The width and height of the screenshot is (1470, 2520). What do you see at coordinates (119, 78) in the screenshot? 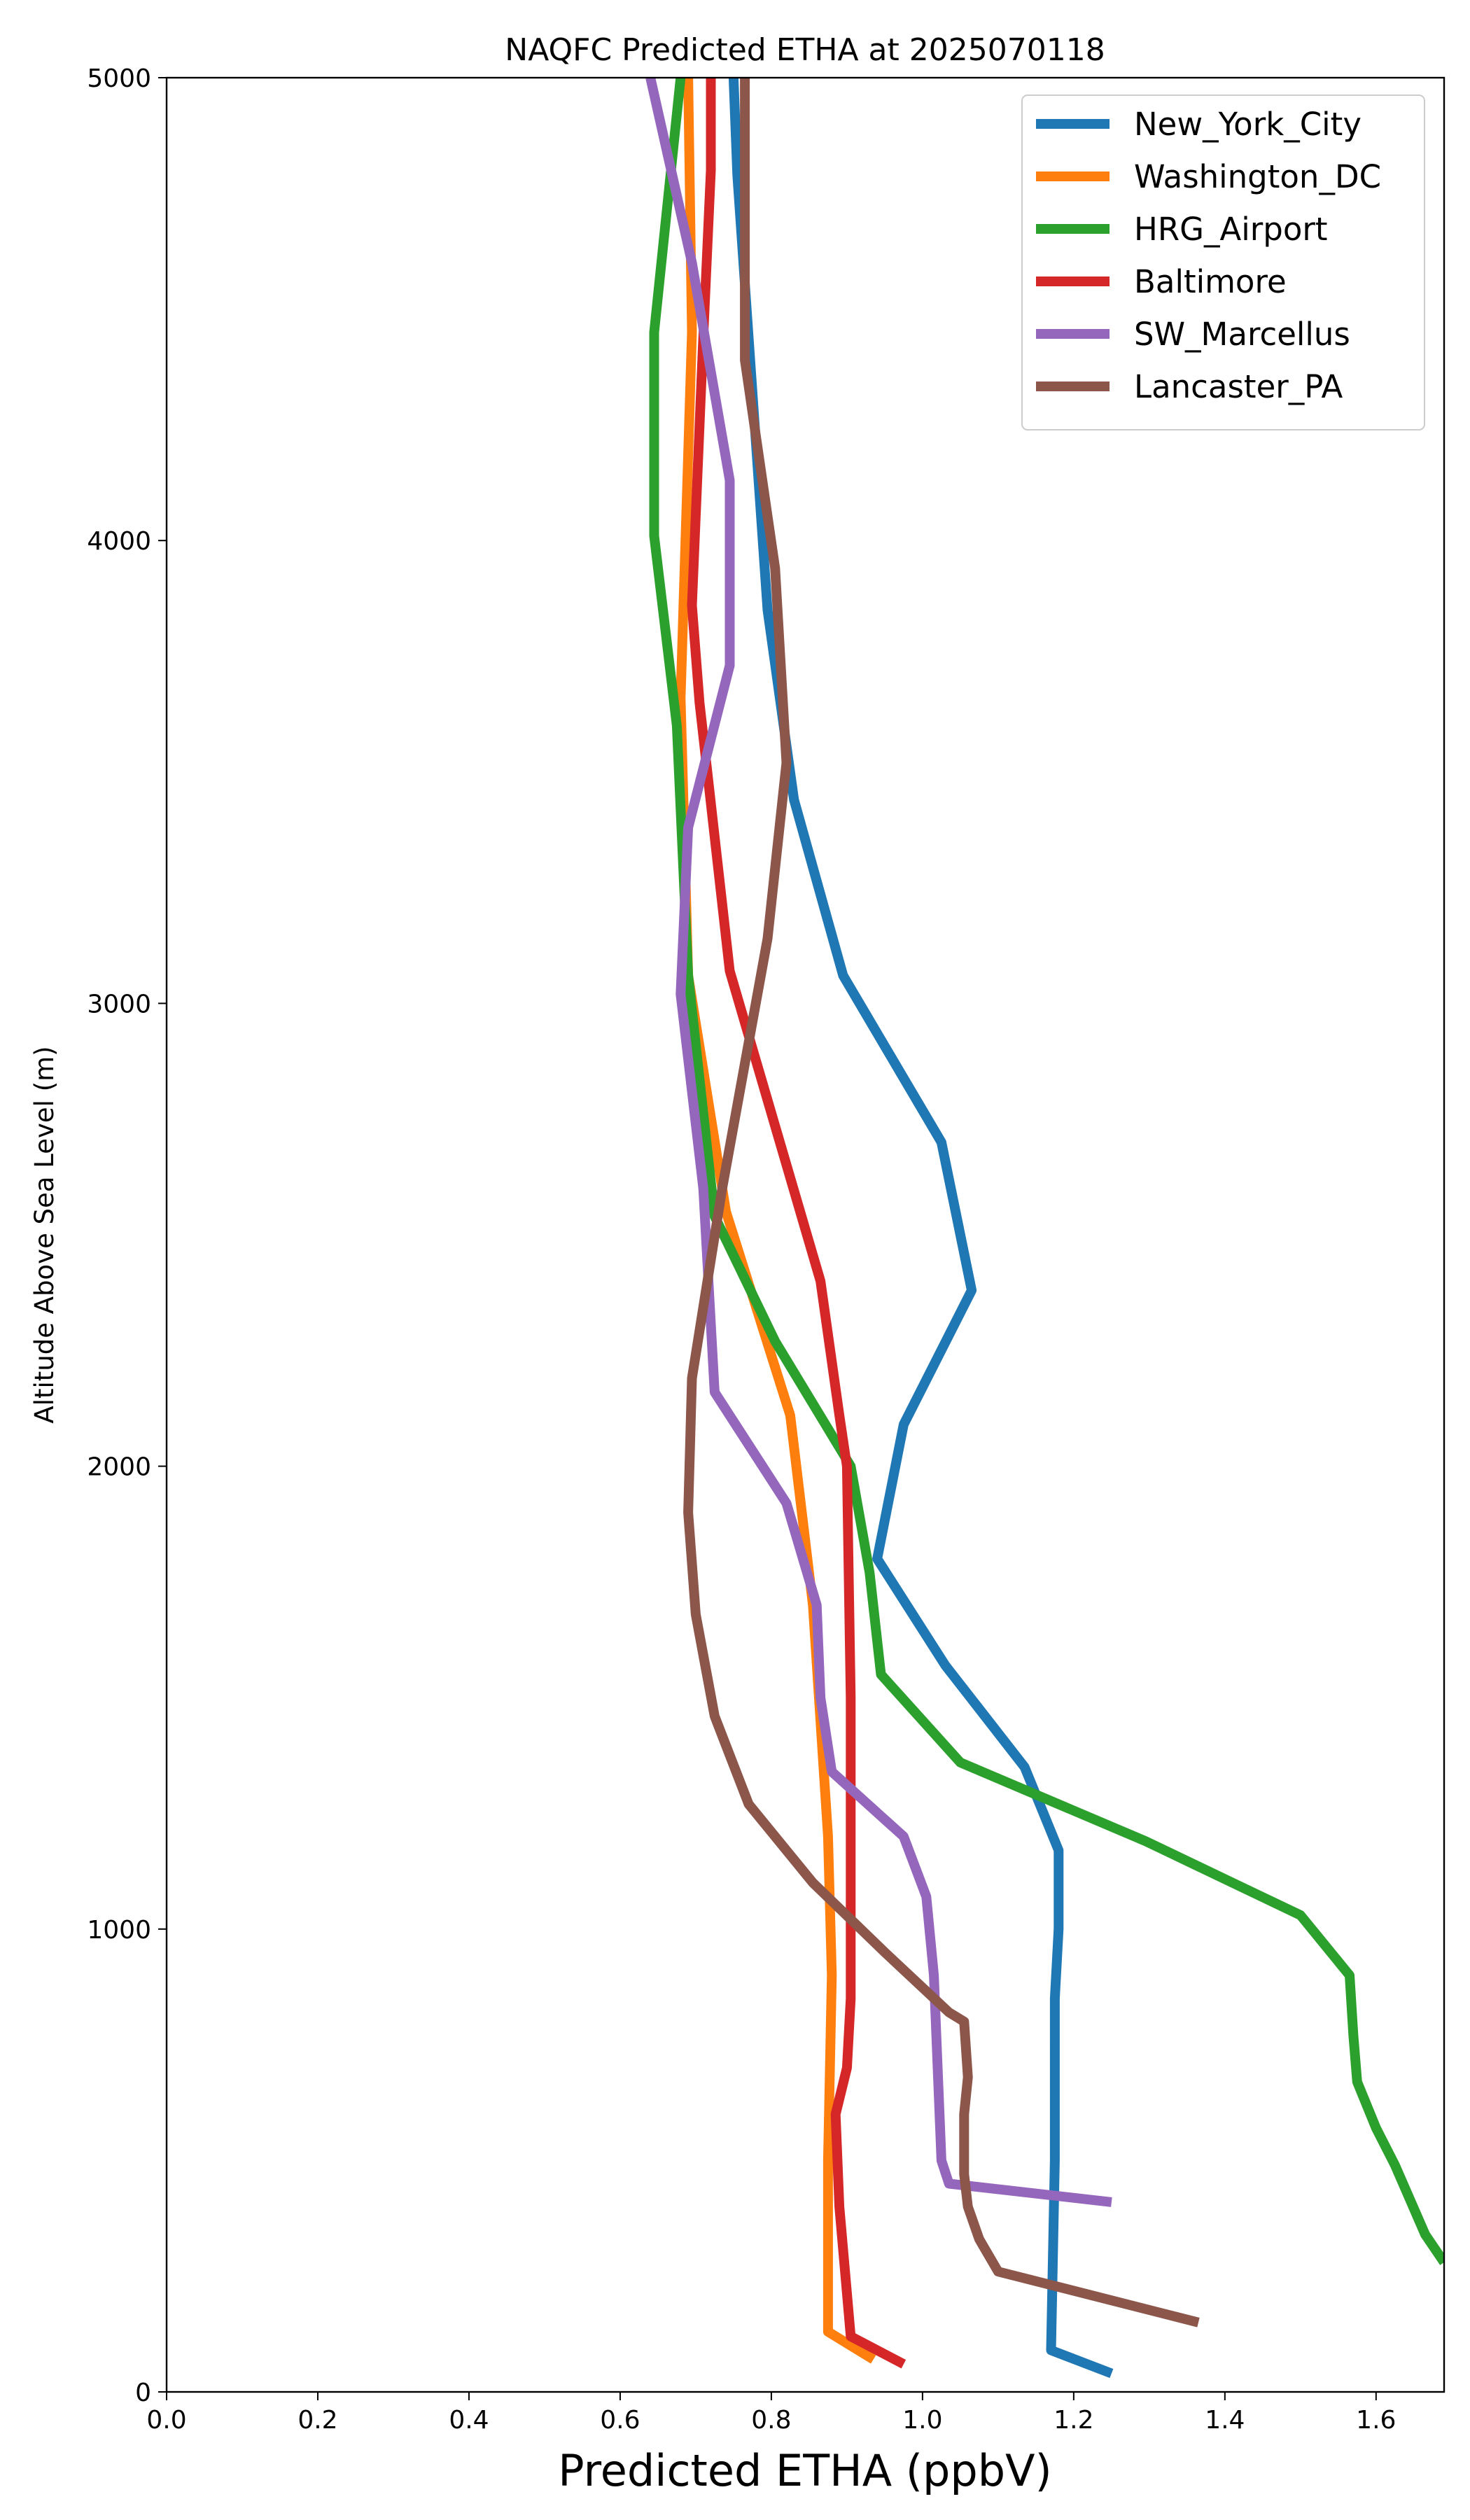
I see `y-tick-label: 5000` at bounding box center [119, 78].